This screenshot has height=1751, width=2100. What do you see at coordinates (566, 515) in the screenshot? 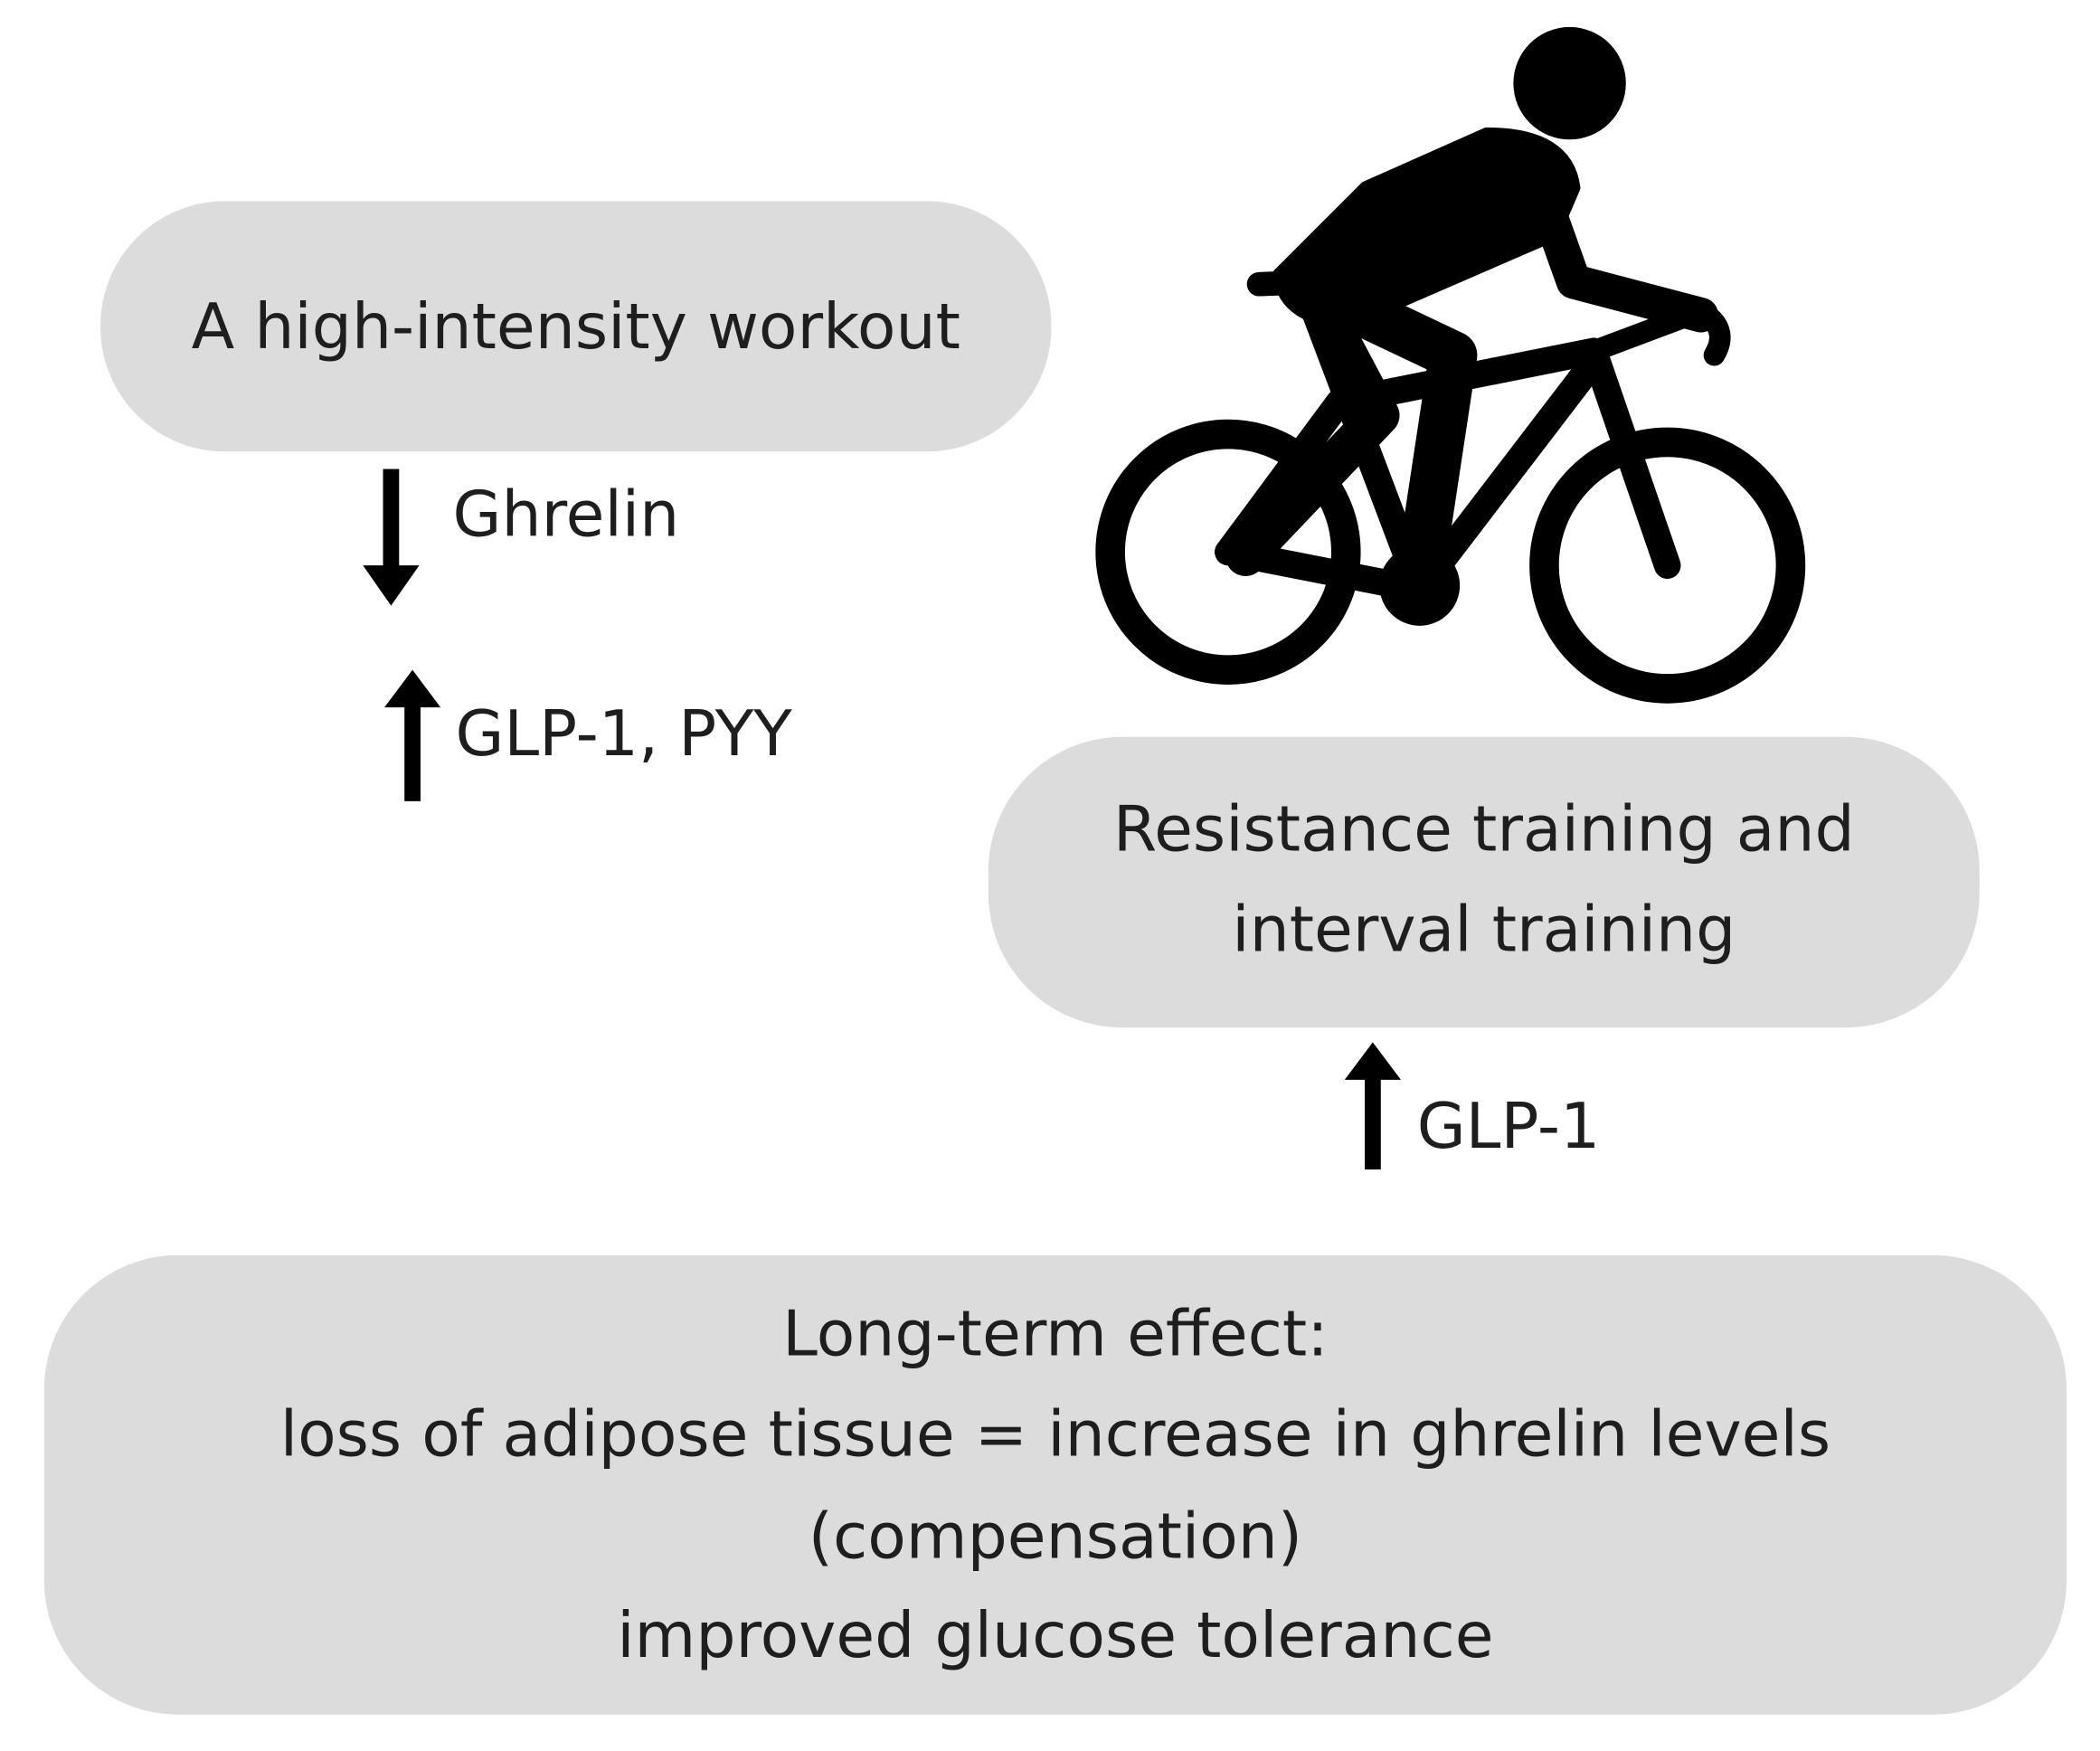
I see `hormone-label: Ghrelin` at bounding box center [566, 515].